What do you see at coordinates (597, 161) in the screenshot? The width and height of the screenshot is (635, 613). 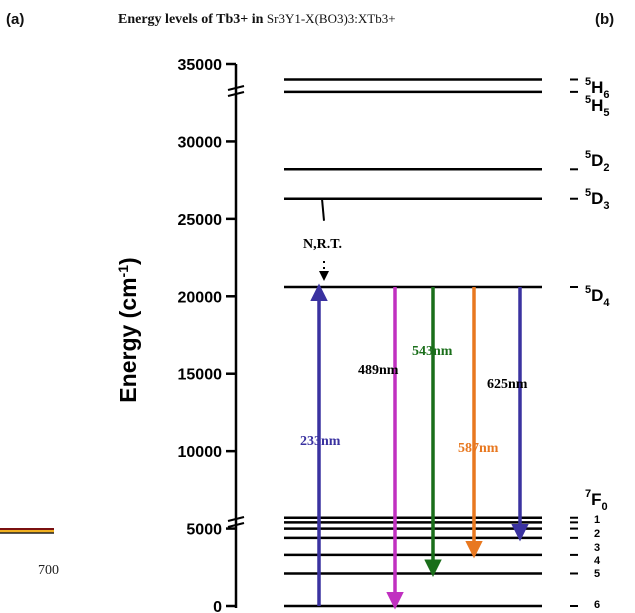 I see `term-label: 5D2` at bounding box center [597, 161].